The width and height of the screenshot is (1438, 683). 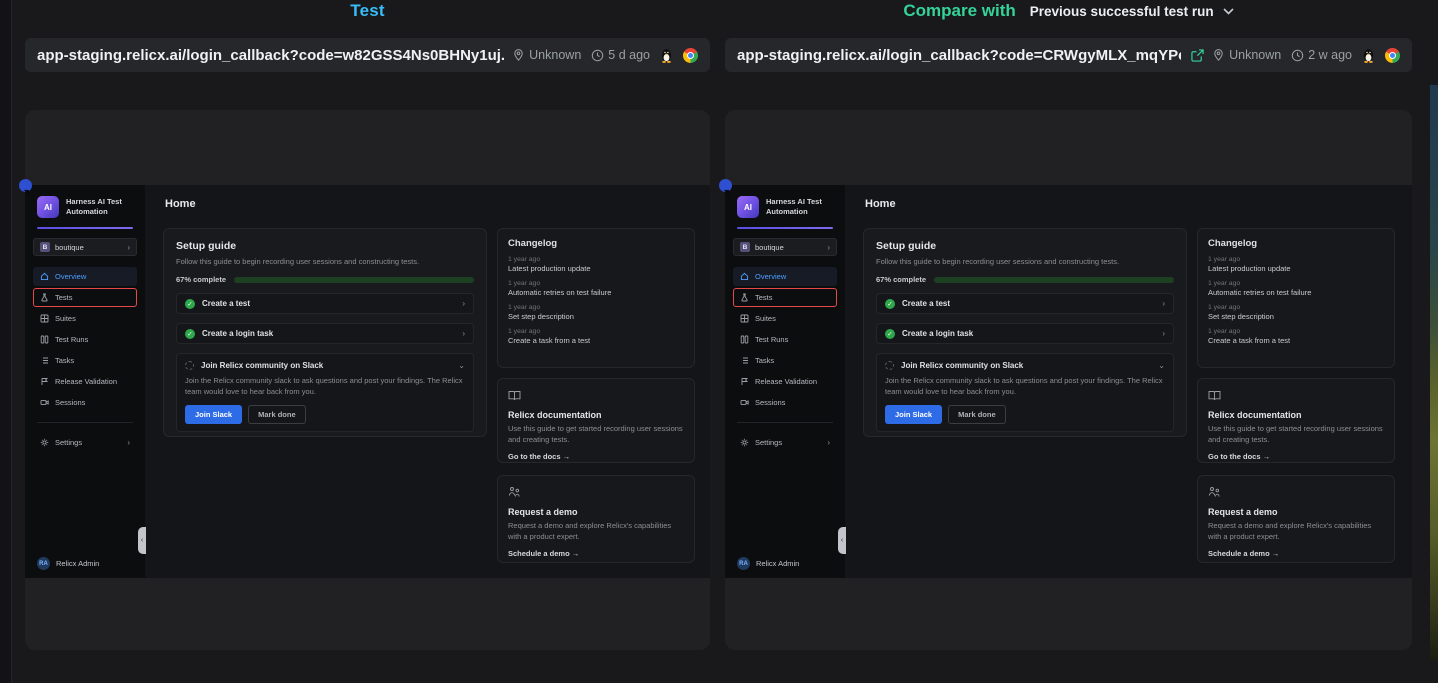 I want to click on sidebar-item-label: Release Validation, so click(x=786, y=381).